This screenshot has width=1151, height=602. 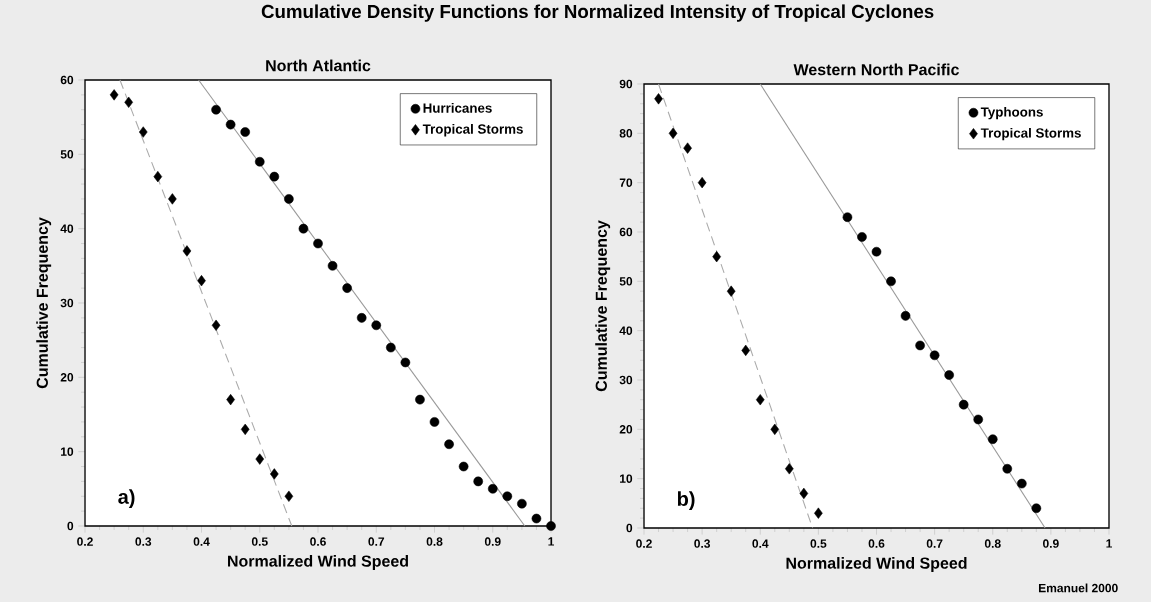 What do you see at coordinates (702, 543) in the screenshot?
I see `x-tick-label: 0.3` at bounding box center [702, 543].